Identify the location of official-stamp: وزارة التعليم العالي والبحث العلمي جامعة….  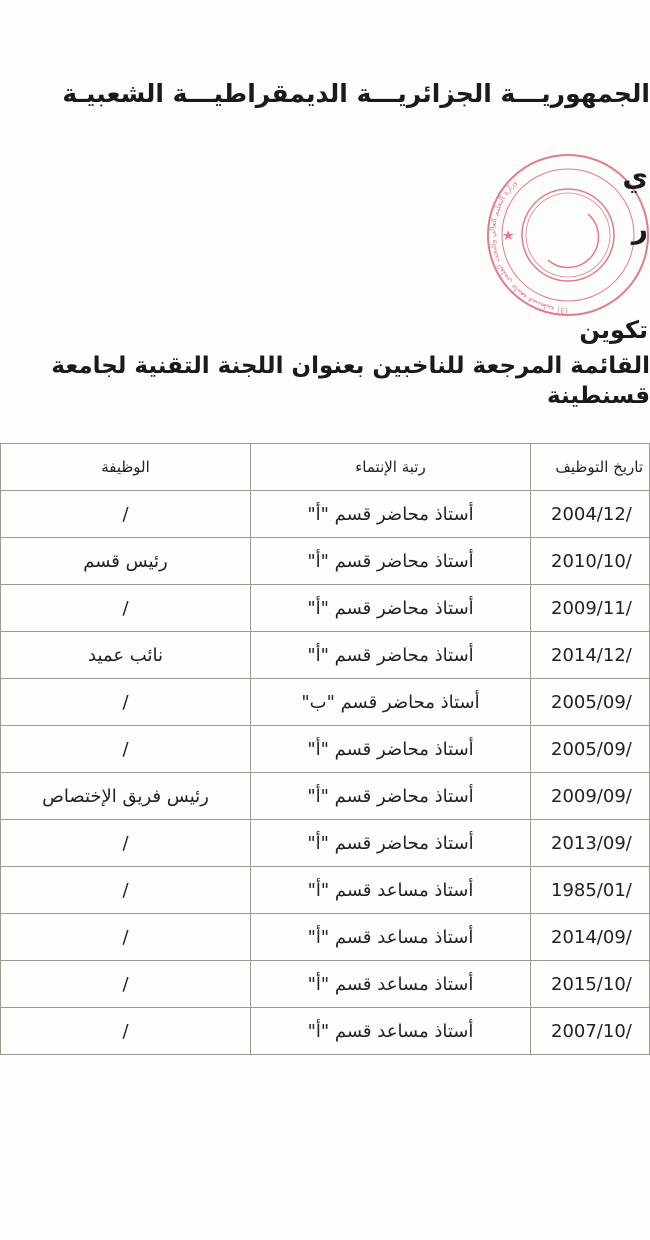
(568, 235).